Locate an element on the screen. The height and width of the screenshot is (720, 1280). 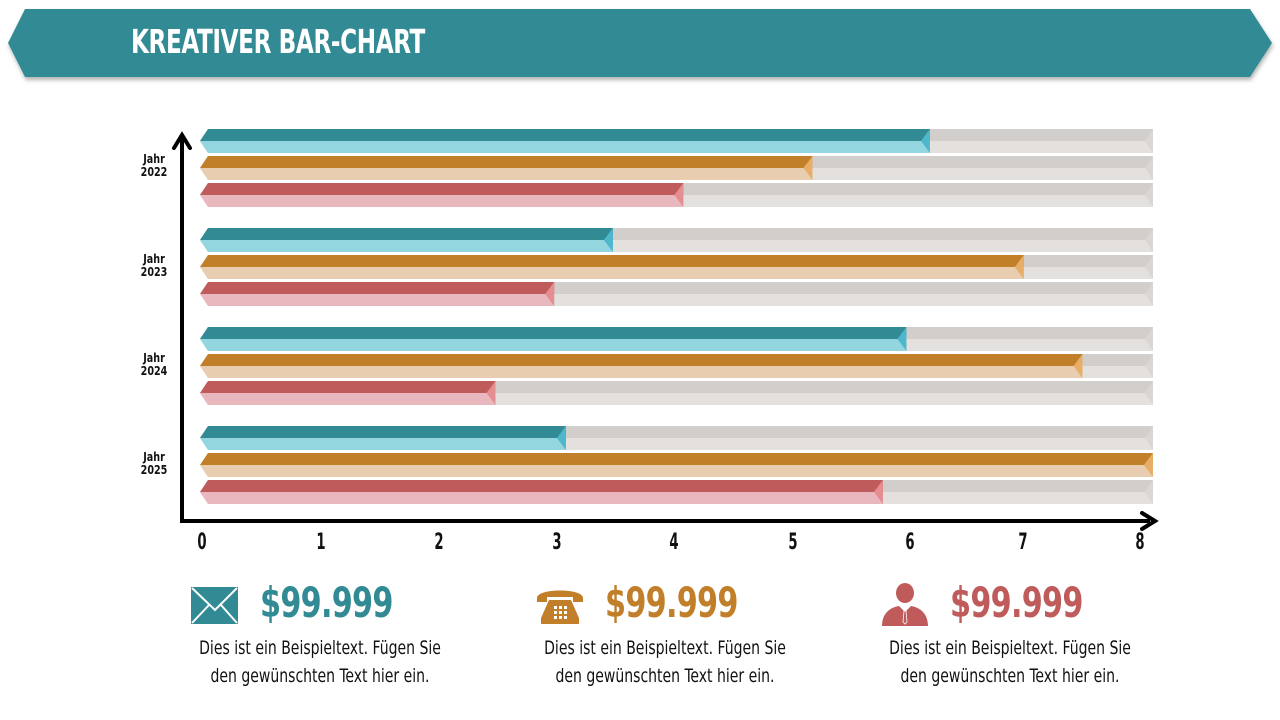
x-tick-label: 6 is located at coordinates (910, 542).